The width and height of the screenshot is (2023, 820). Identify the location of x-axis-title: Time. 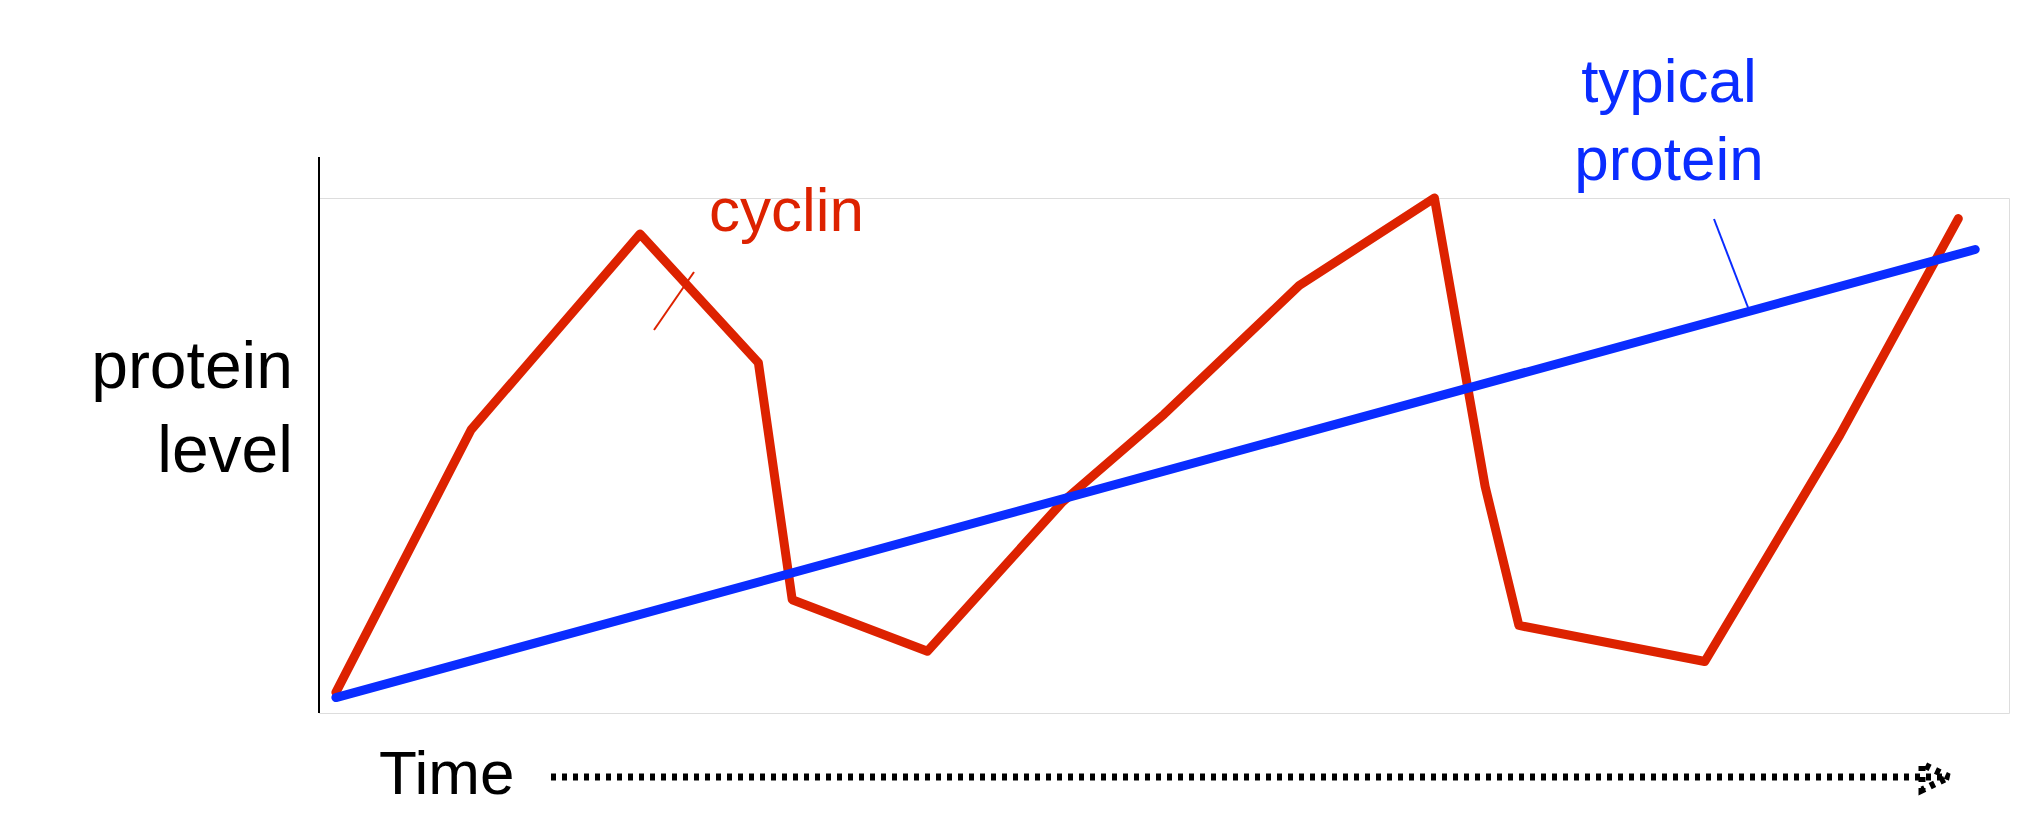
(447, 772).